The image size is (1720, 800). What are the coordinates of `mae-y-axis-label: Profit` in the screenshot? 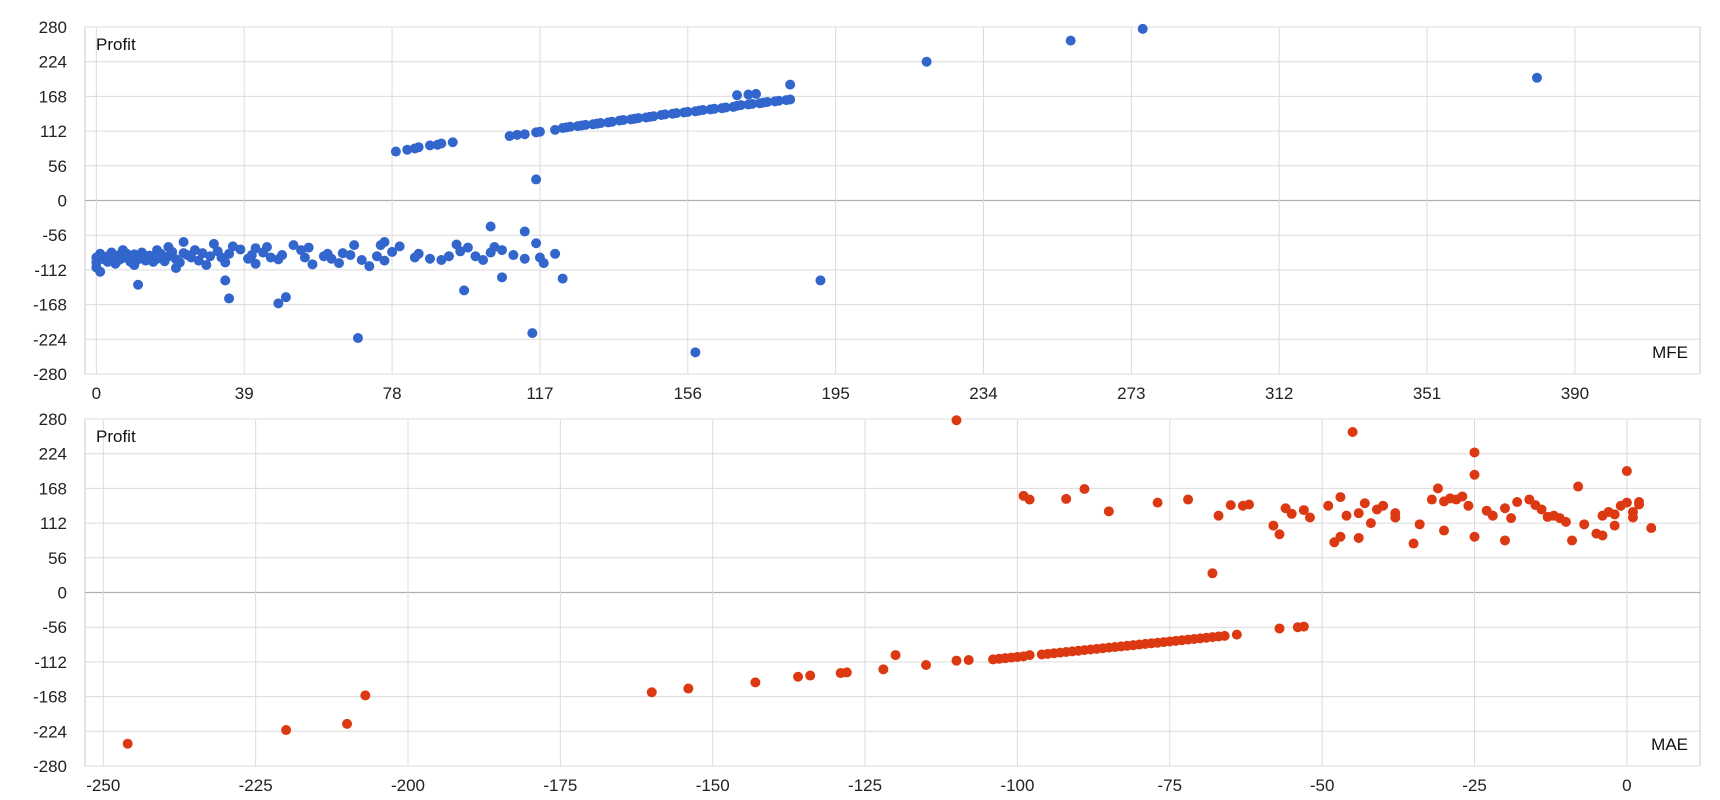 It's located at (116, 436).